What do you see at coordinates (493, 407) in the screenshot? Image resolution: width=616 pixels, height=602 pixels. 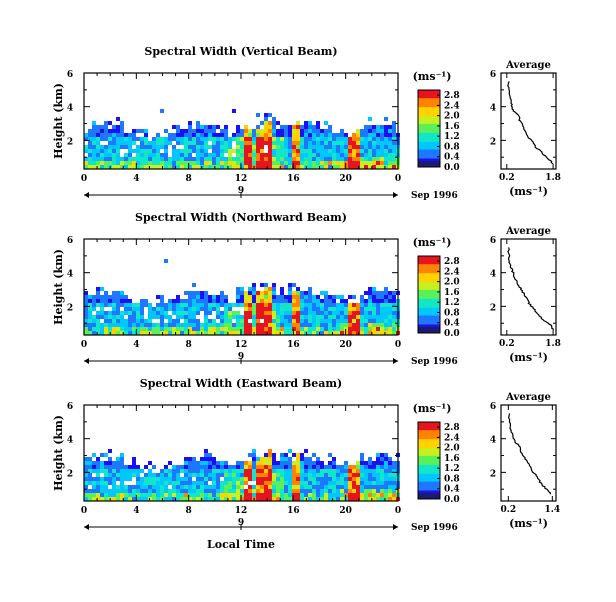 I see `average-y-tick-label: 6` at bounding box center [493, 407].